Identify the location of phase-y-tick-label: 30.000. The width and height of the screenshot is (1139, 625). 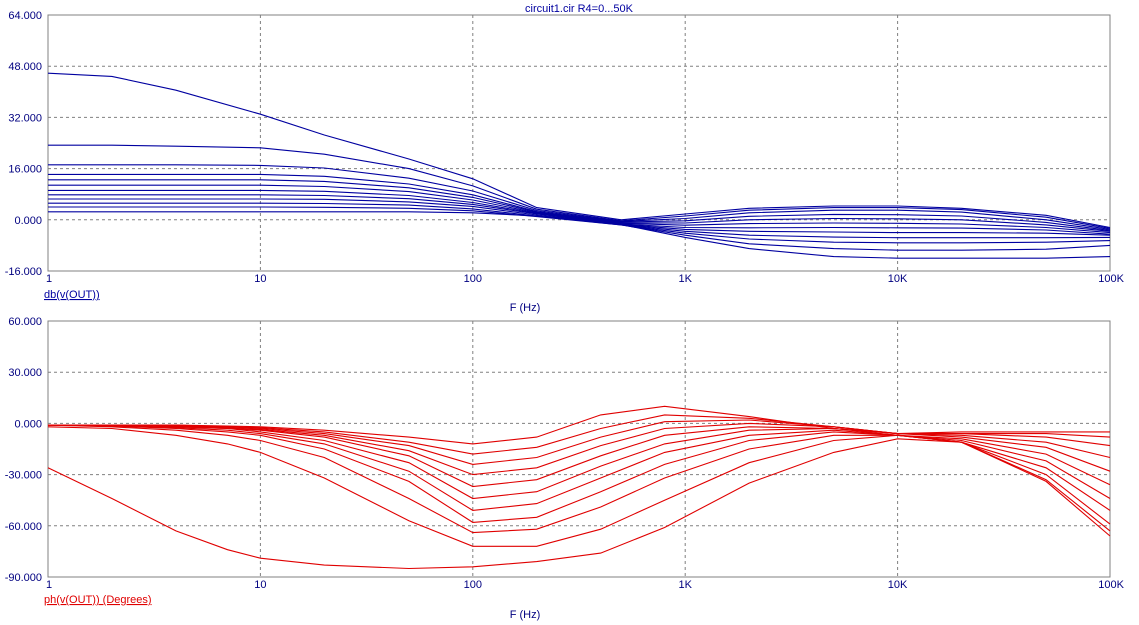
(25, 373).